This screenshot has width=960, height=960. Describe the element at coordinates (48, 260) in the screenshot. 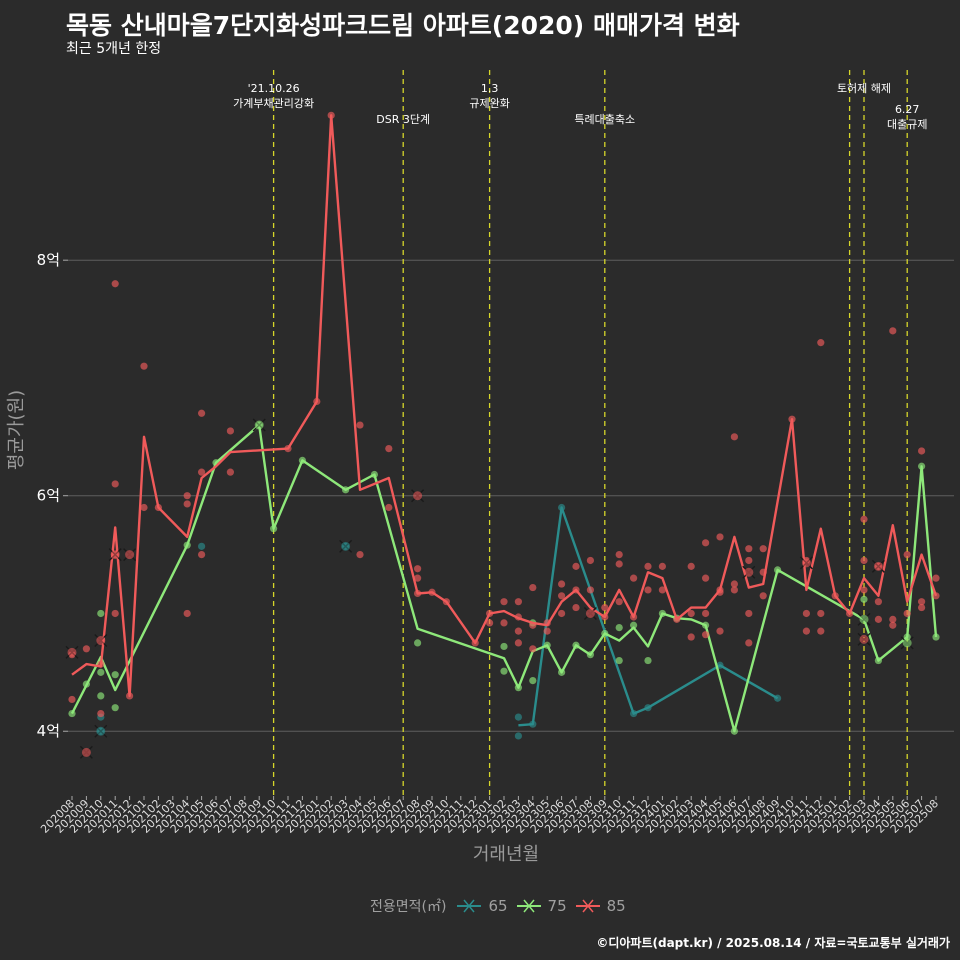

I see `y-tick-label: 8억` at that location.